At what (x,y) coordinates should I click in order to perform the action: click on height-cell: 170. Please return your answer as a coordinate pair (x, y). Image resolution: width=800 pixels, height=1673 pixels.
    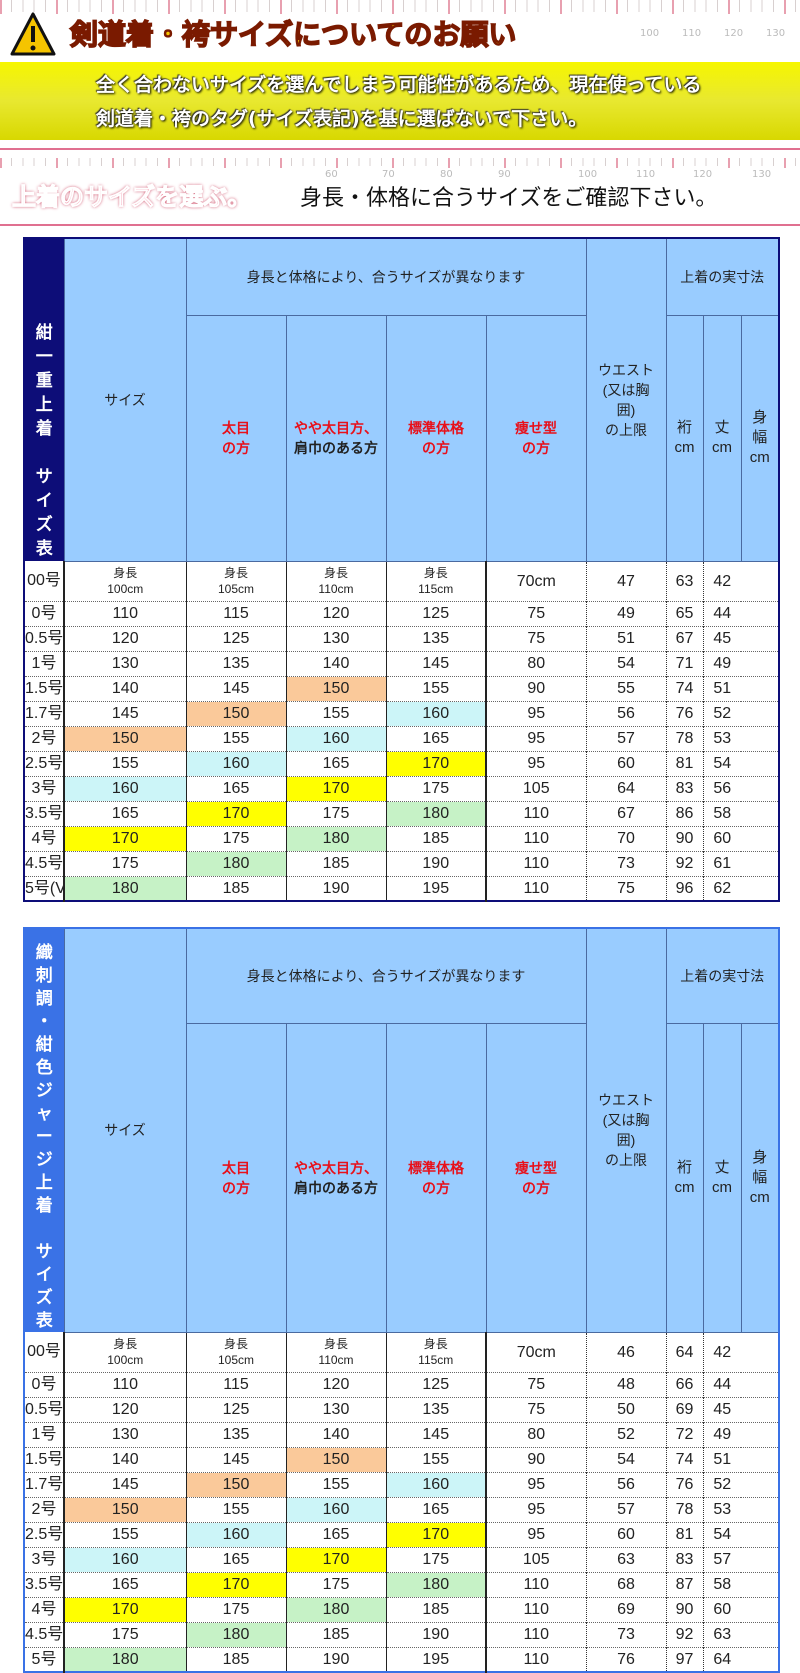
    Looking at the image, I should click on (235, 813).